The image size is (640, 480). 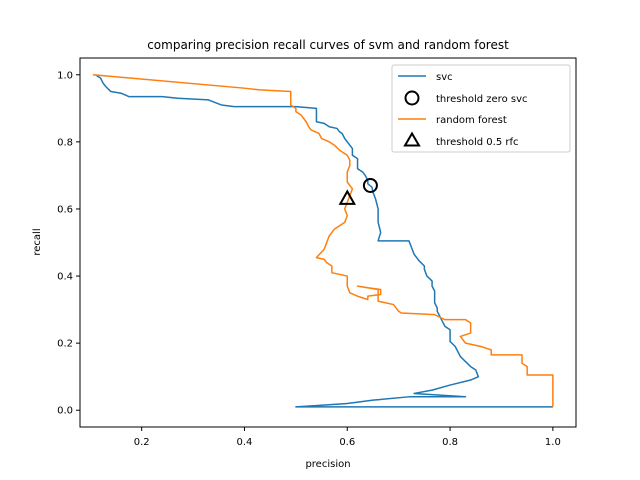 I want to click on x-tick-label: 0.2, so click(x=142, y=442).